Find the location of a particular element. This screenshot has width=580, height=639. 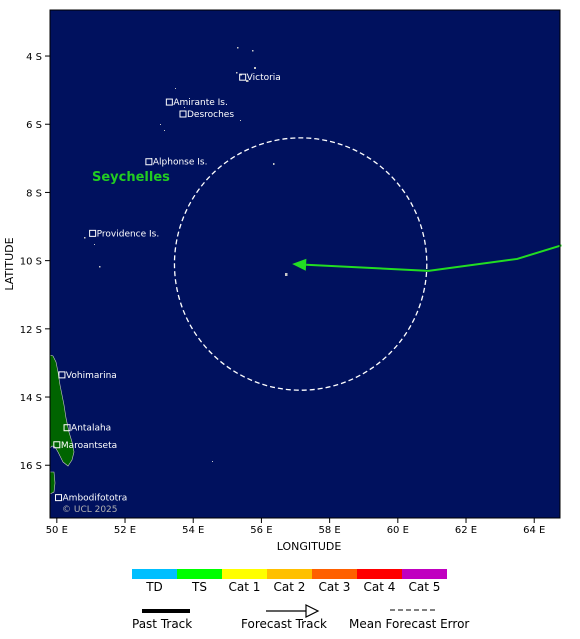

x-tick-label: 54 E is located at coordinates (193, 530).